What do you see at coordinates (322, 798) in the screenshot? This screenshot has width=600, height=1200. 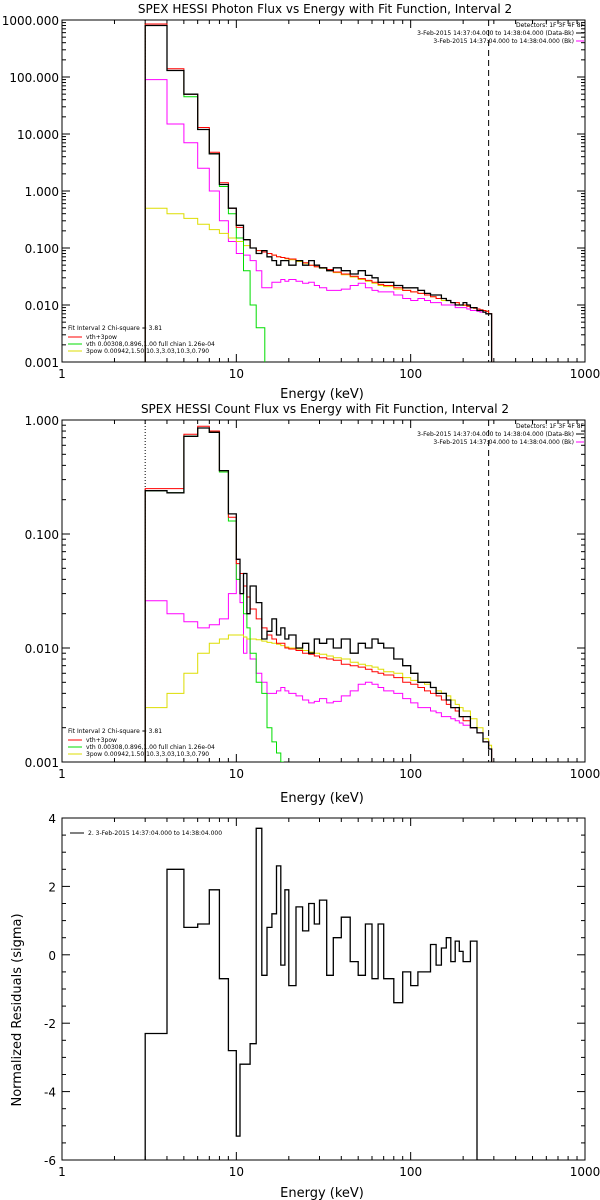 I see `panel2-xlabel: Energy (keV)` at bounding box center [322, 798].